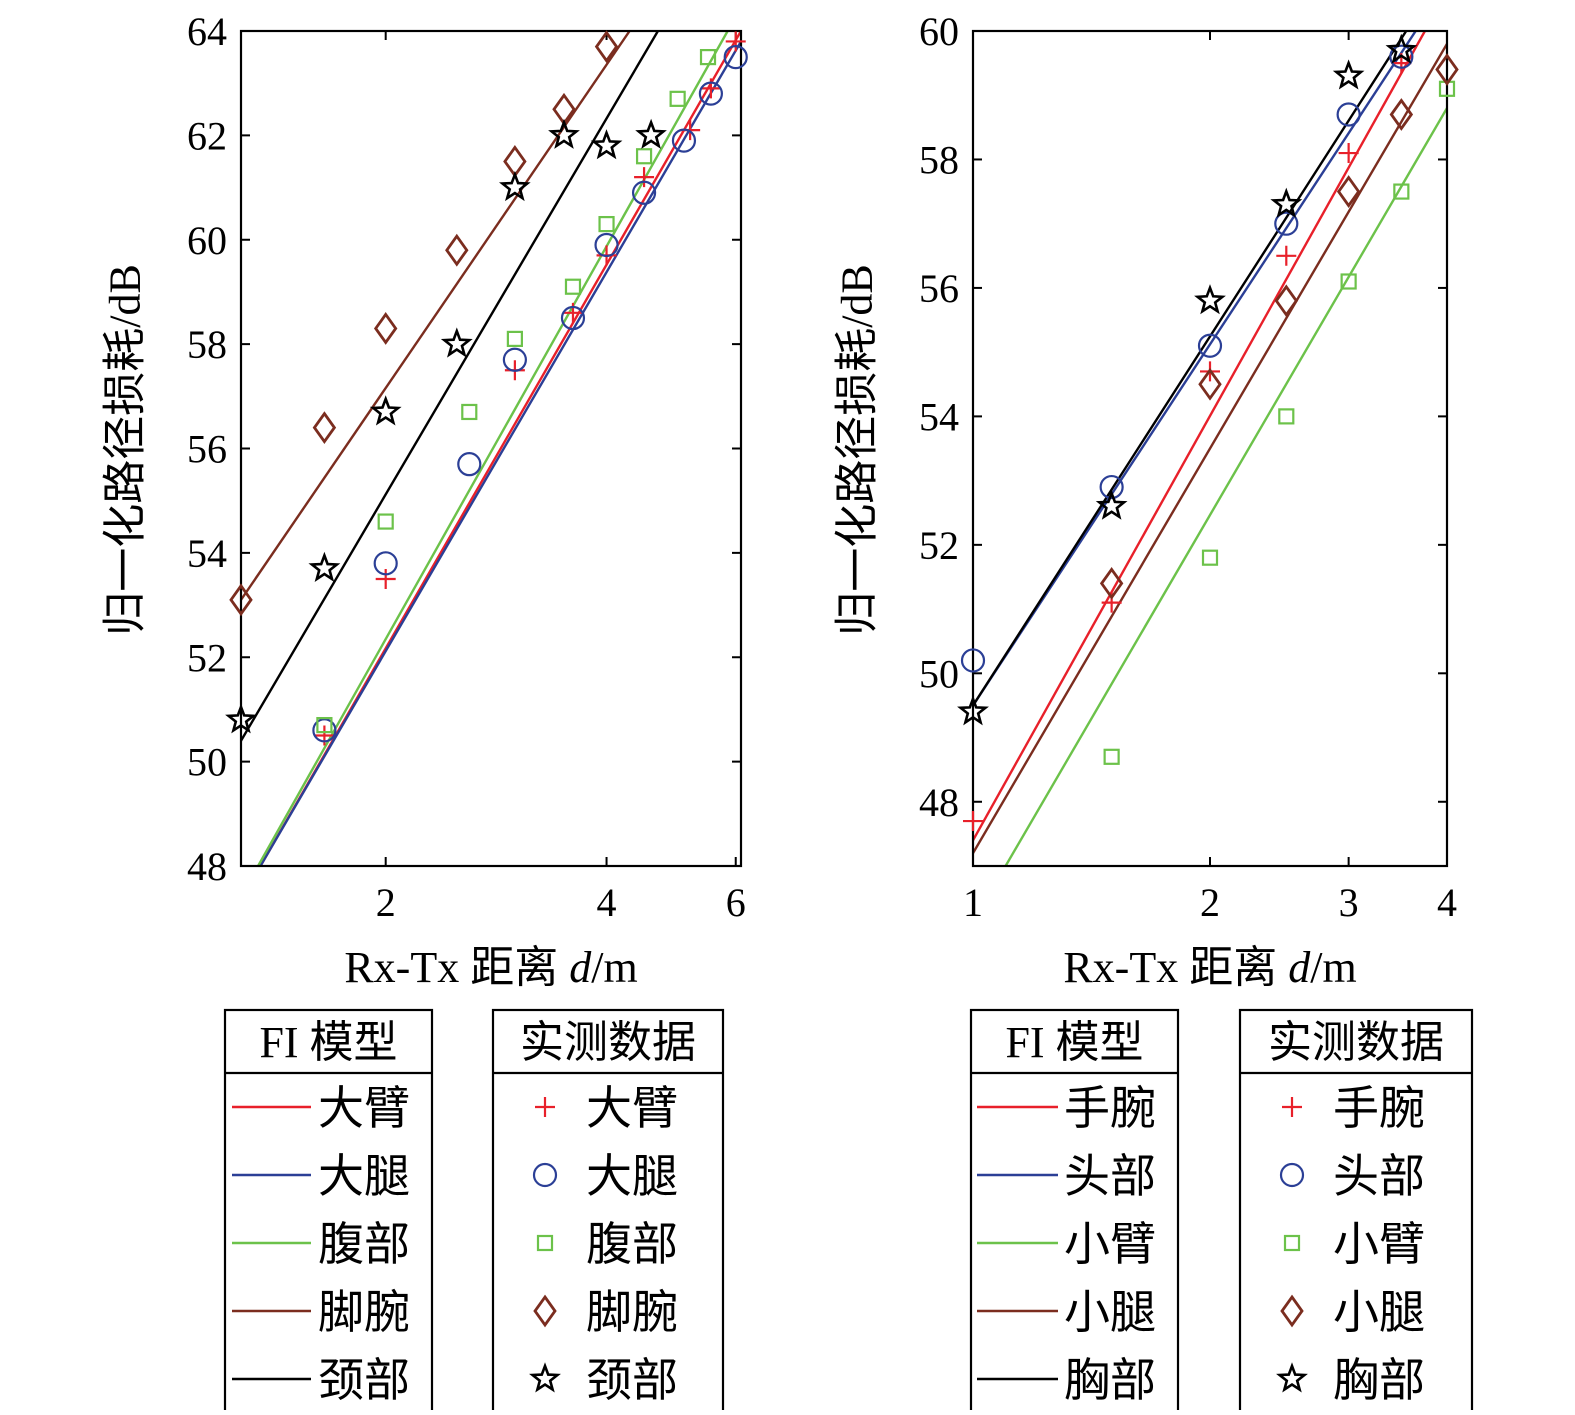  I want to click on y-tick-label: 60, so click(207, 240).